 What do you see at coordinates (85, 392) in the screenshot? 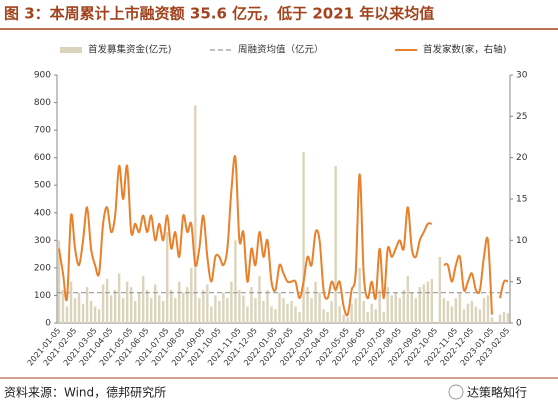
I see `source: 资料来源：Wind，德邦研究所` at bounding box center [85, 392].